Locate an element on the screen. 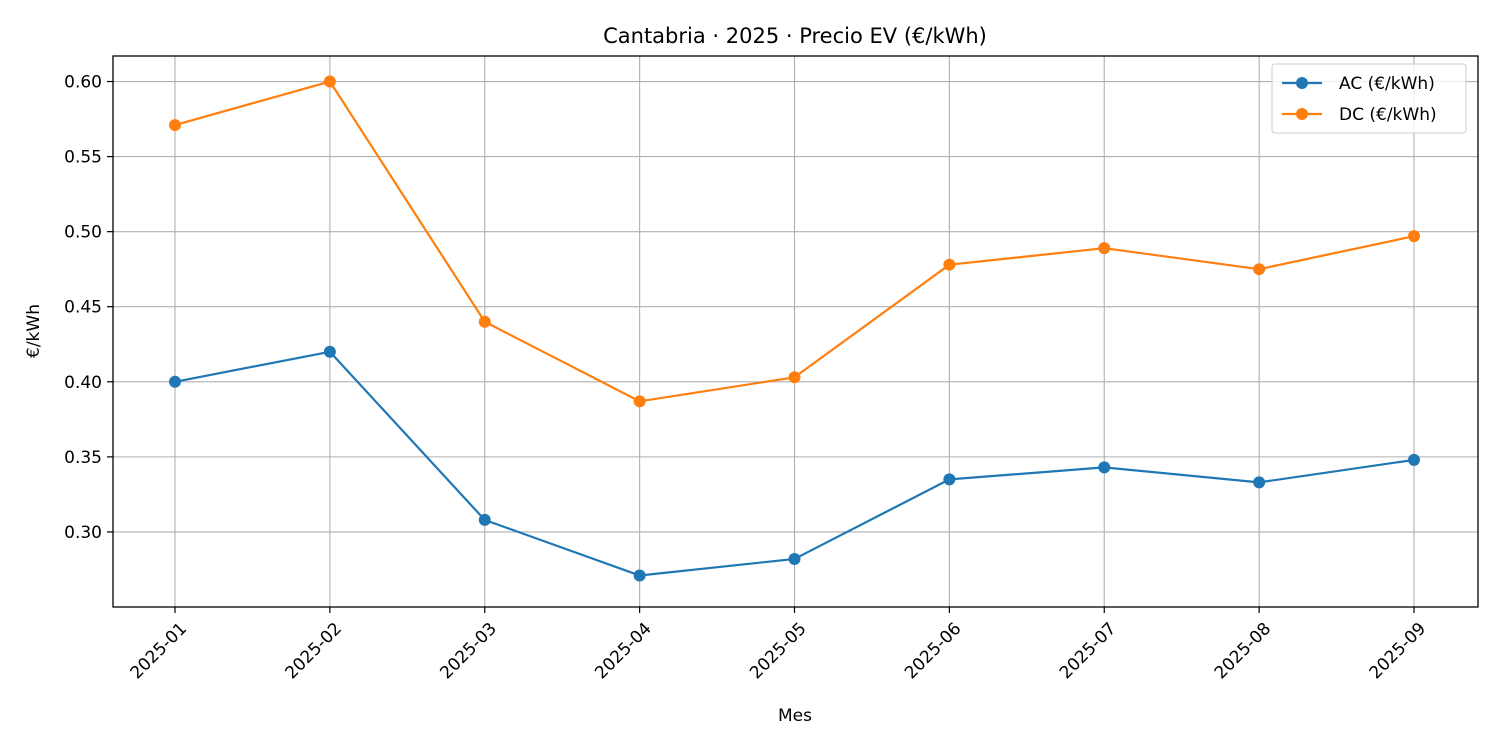 The image size is (1500, 750). legend-box is located at coordinates (1369, 98).